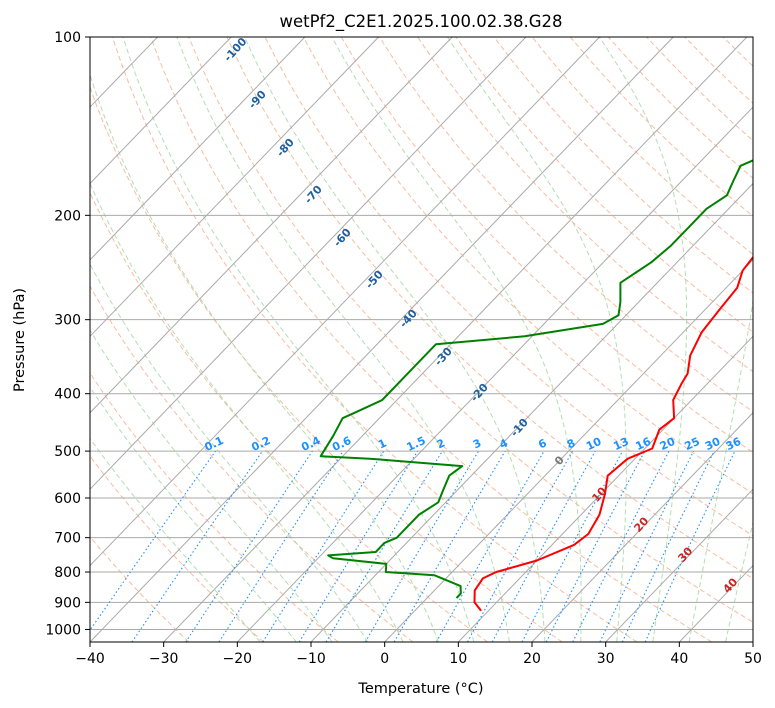 The image size is (775, 708). Describe the element at coordinates (67, 452) in the screenshot. I see `y-tick-label: 500` at that location.